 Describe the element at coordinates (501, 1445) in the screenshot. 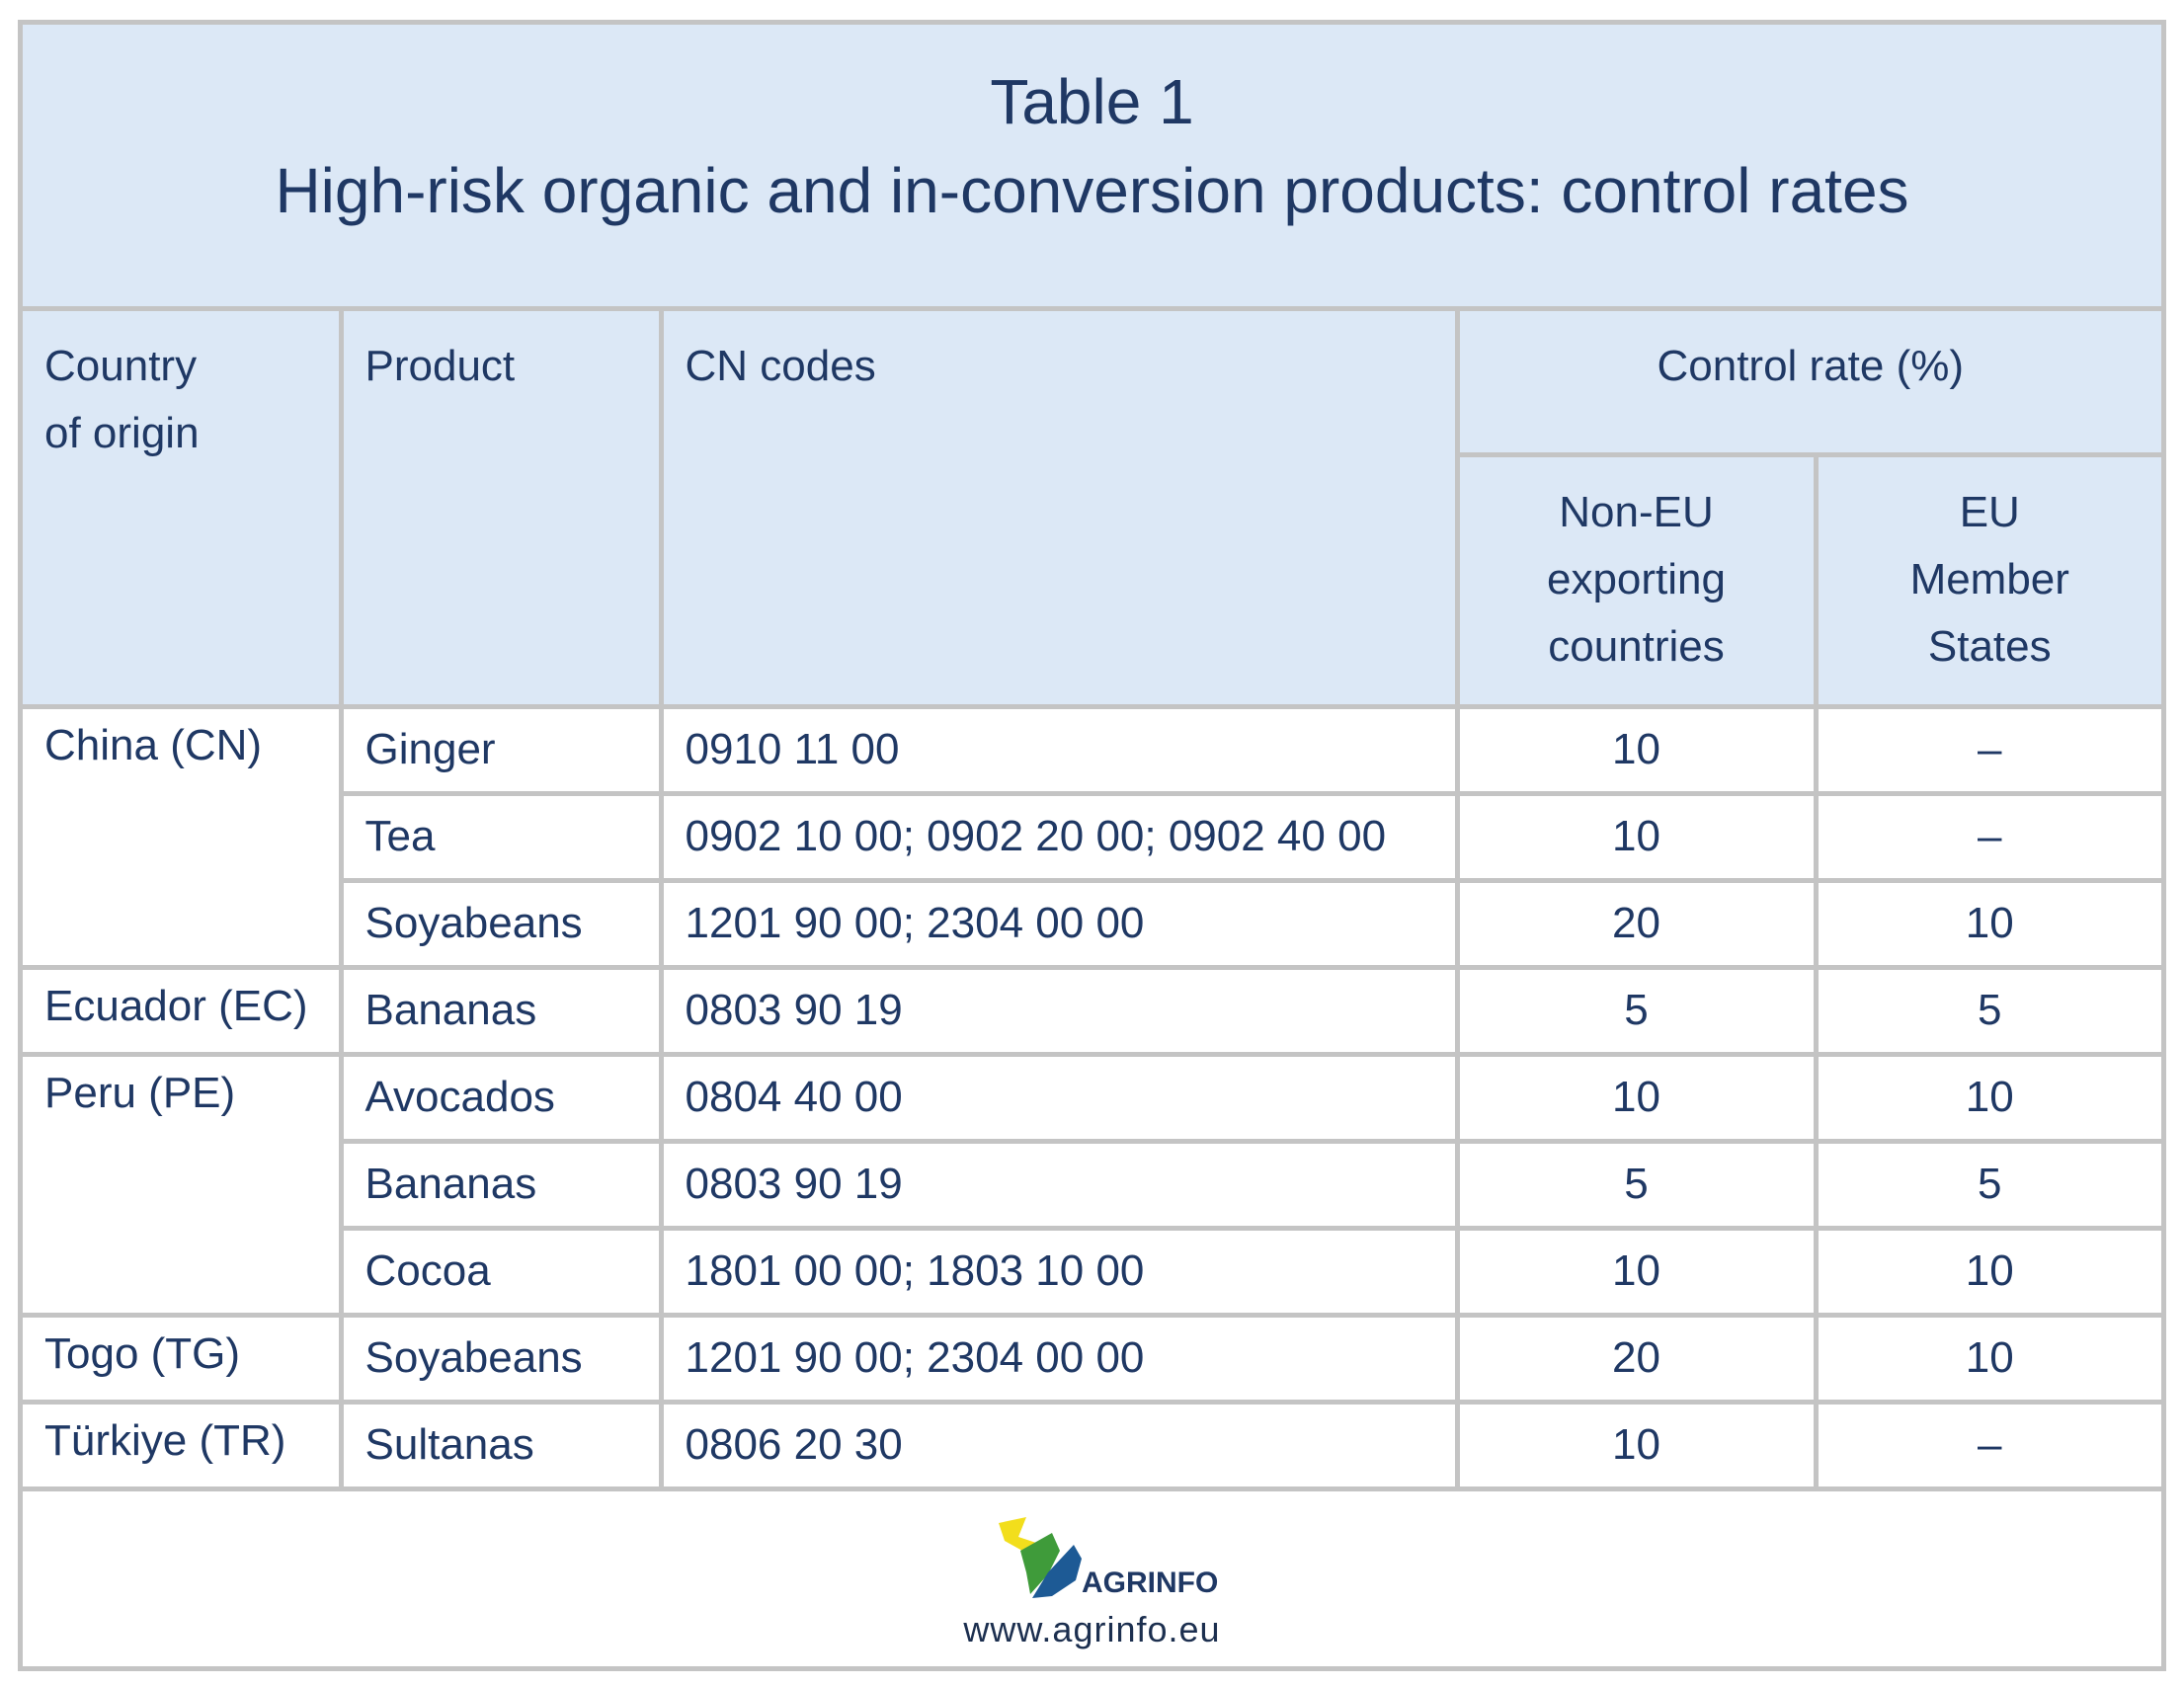

I see `product-cell: Sultanas` at that location.